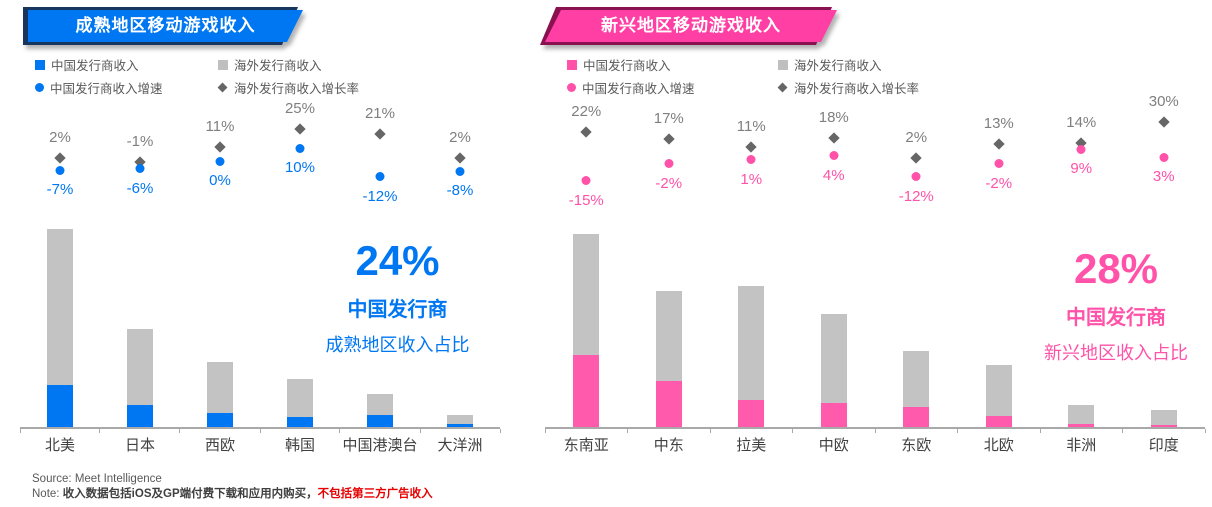 This screenshot has width=1212, height=507. What do you see at coordinates (751, 179) in the screenshot?
I see `china-growth-label: 1%` at bounding box center [751, 179].